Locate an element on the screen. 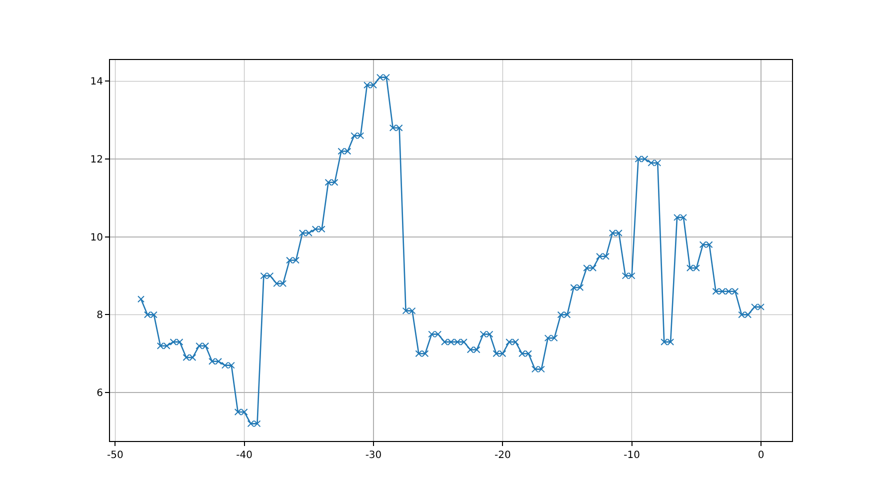 This screenshot has width=880, height=495. y-tick-label: 8 is located at coordinates (99, 316).